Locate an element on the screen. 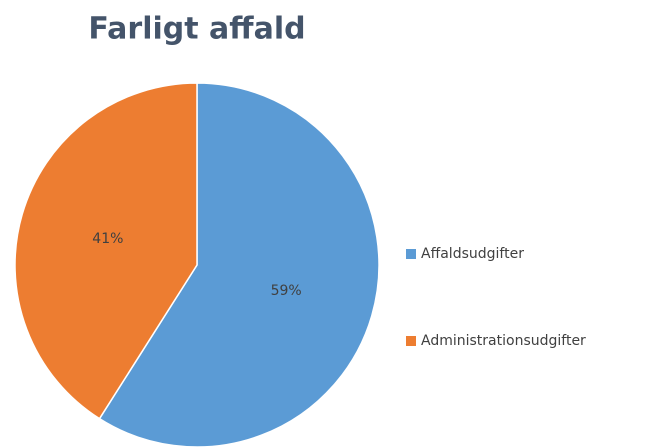 Image resolution: width=653 pixels, height=448 pixels. data-label: 41% is located at coordinates (107, 239).